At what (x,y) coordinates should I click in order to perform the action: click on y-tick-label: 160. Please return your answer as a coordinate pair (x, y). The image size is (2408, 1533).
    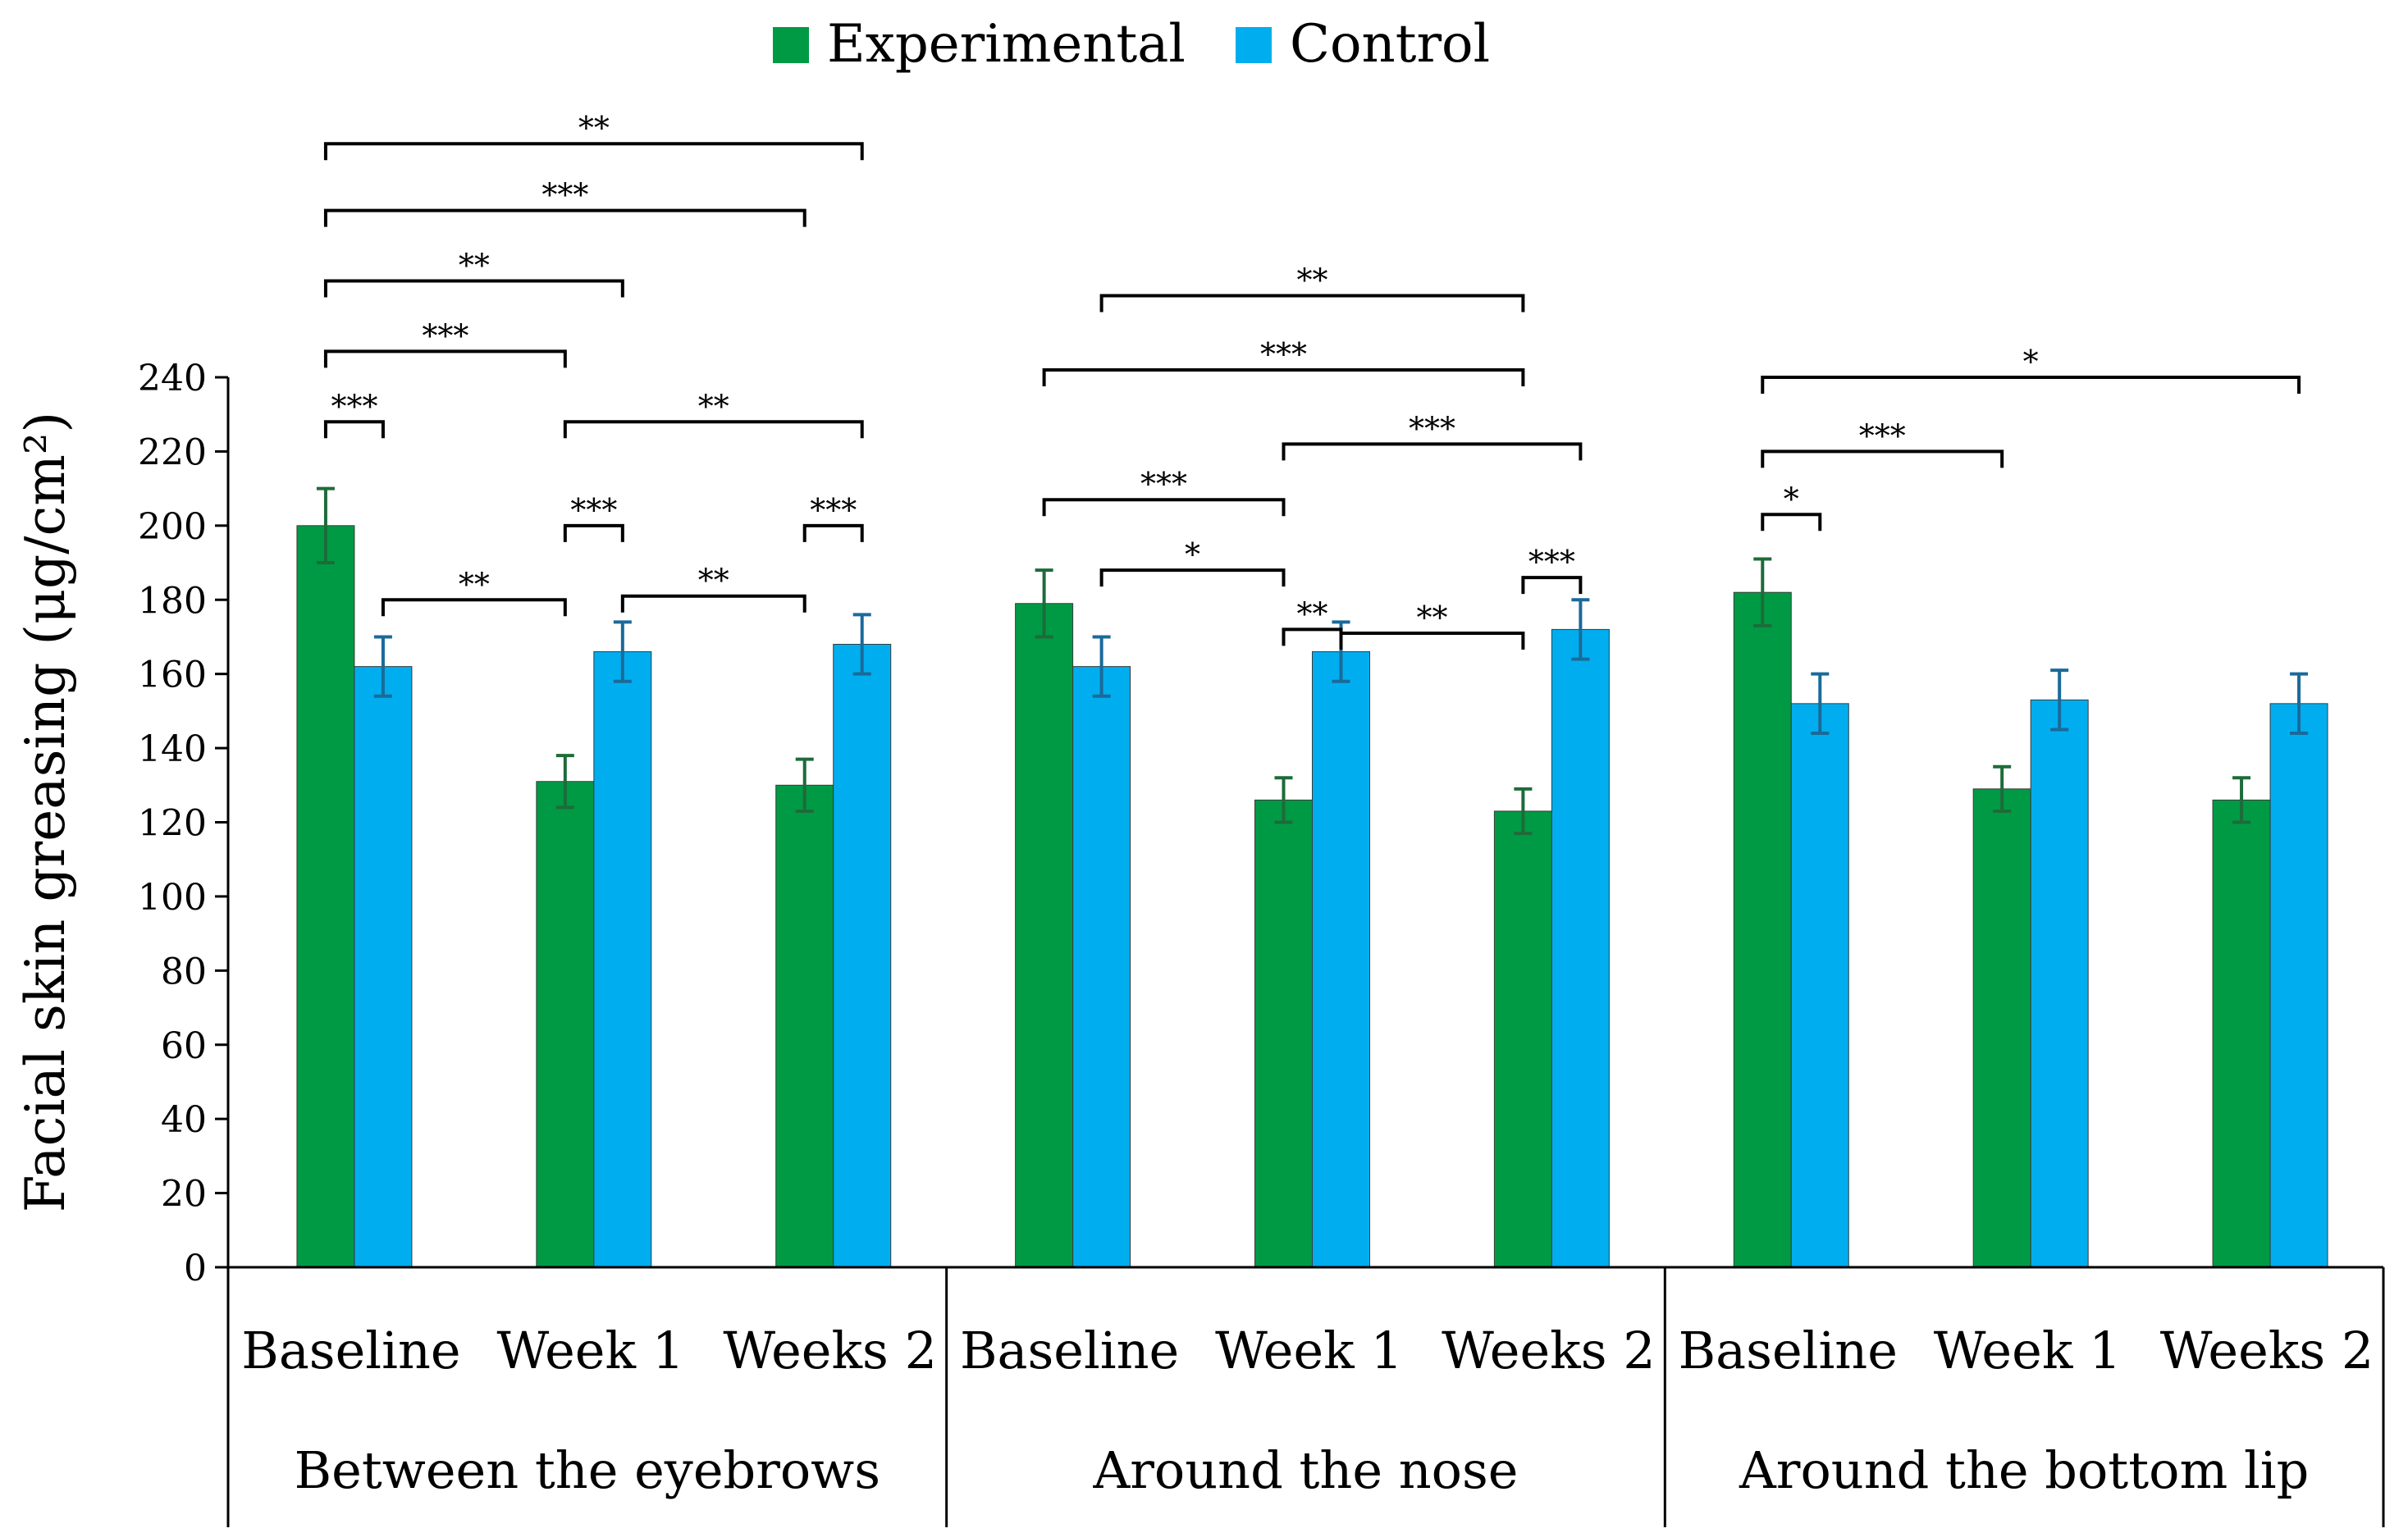
    Looking at the image, I should click on (172, 675).